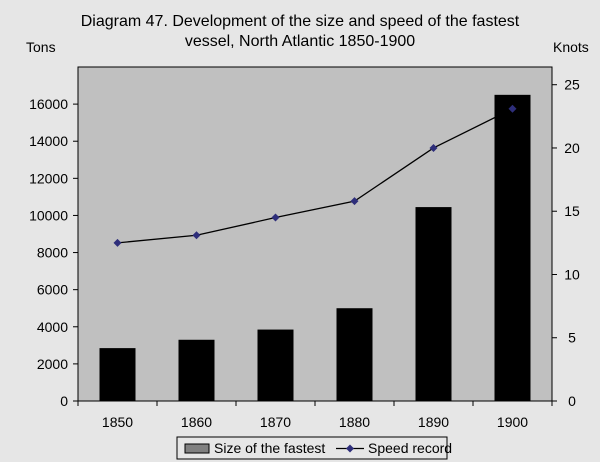 This screenshot has width=600, height=462. I want to click on left-tick-label: 10000, so click(48, 215).